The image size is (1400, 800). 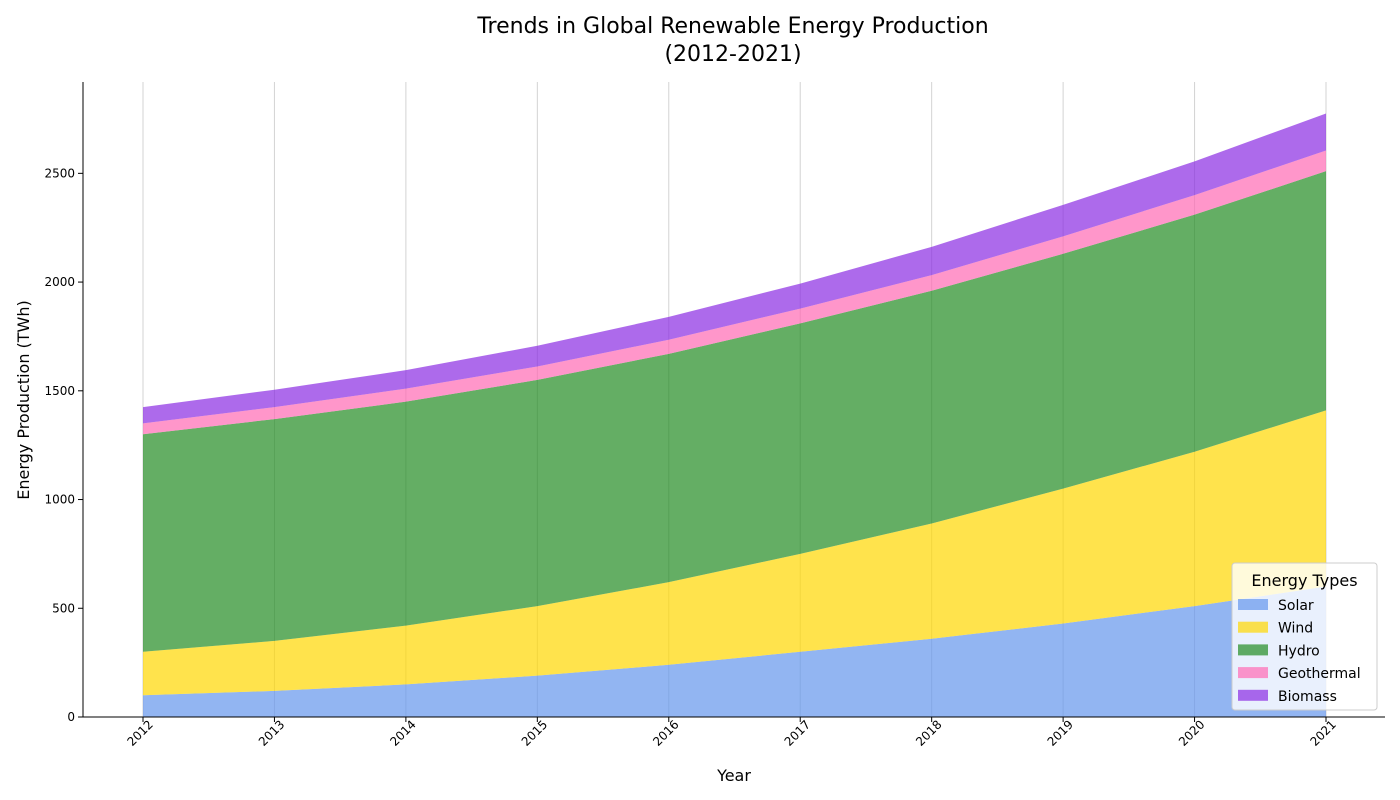 I want to click on x-axis-label: Year, so click(x=733, y=775).